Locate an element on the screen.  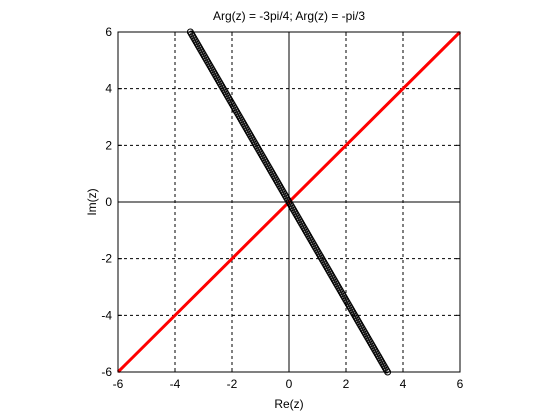
x-tick-label: 0 is located at coordinates (289, 384).